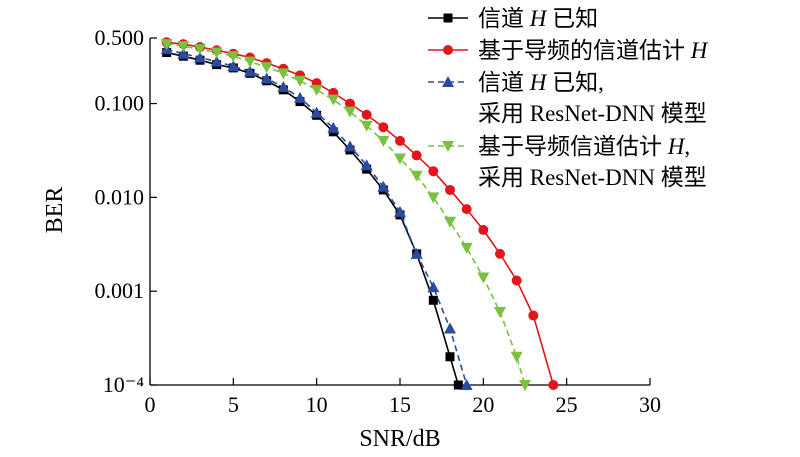 This screenshot has width=800, height=457. I want to click on x-tick-label: 25, so click(567, 404).